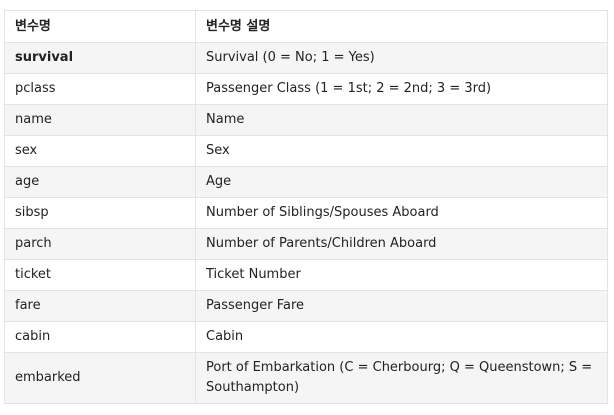 Image resolution: width=614 pixels, height=415 pixels. I want to click on variable-description-cell: Passenger Fare, so click(401, 306).